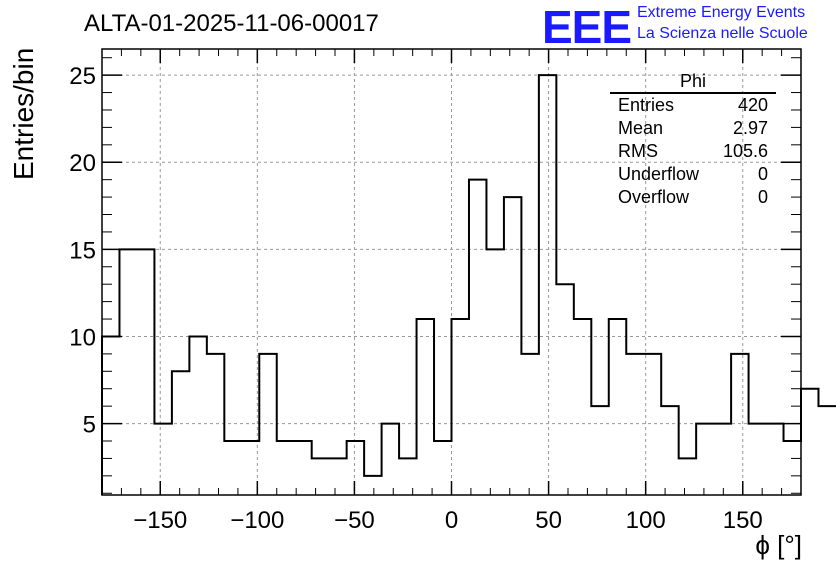 This screenshot has height=572, width=836. I want to click on stats-value: 2.97, so click(750, 128).